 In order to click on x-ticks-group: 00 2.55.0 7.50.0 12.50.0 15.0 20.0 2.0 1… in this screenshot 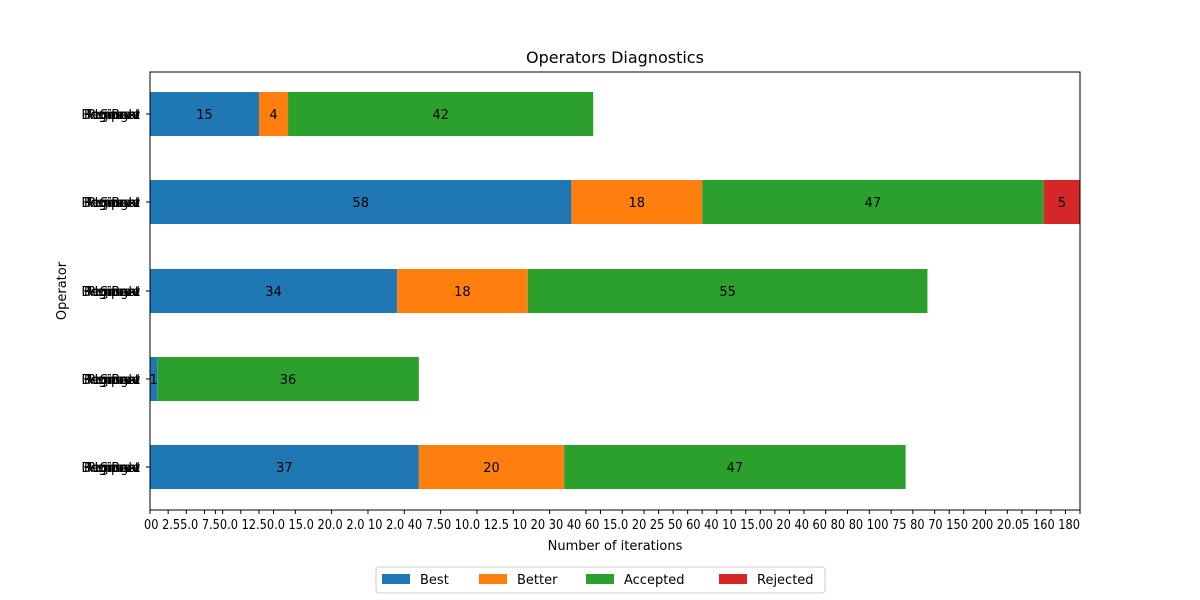, I will do `click(612, 521)`.